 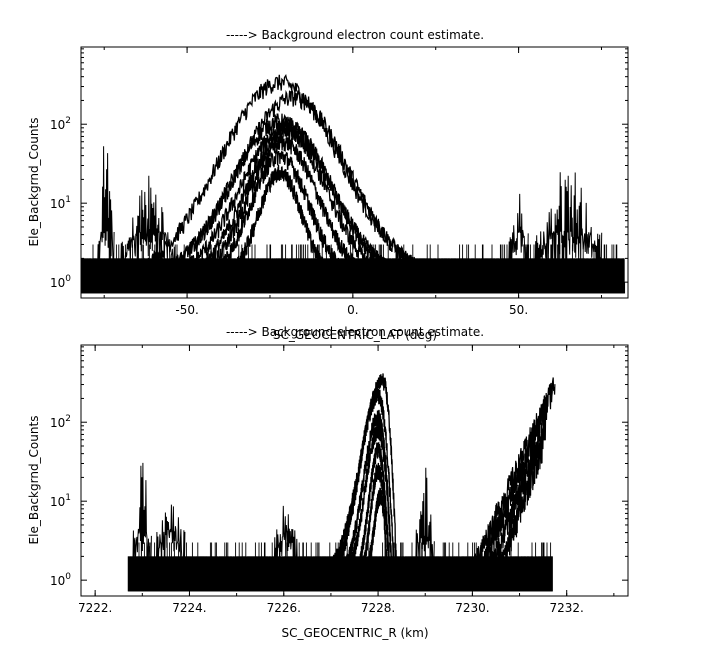 I want to click on panel-bottom-ytick-label: 10², so click(x=60, y=422).